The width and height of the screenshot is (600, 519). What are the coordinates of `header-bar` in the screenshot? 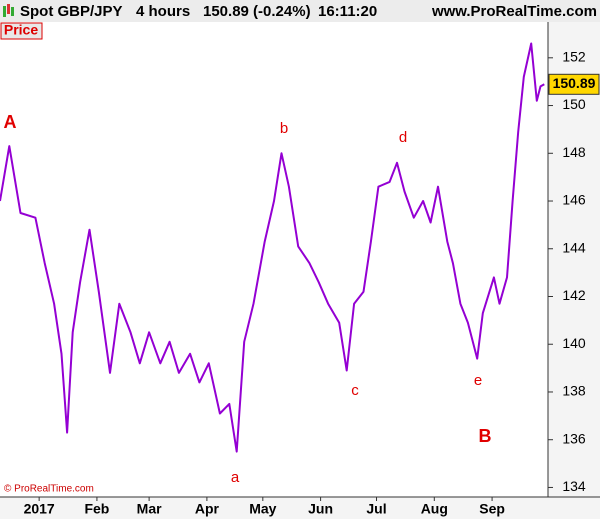 It's located at (300, 11).